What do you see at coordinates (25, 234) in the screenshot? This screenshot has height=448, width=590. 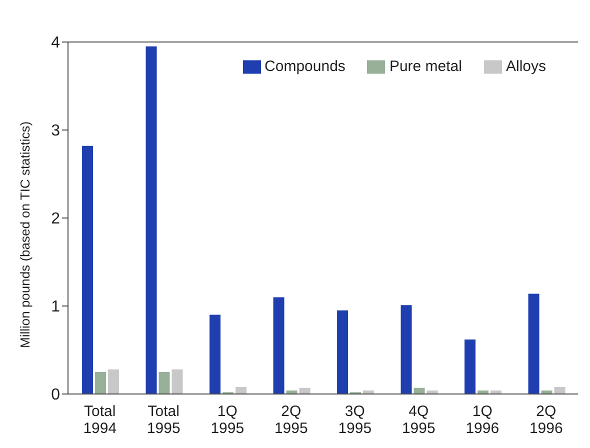 I see `y-axis-title: Million pounds (based on TIC statistics)` at bounding box center [25, 234].